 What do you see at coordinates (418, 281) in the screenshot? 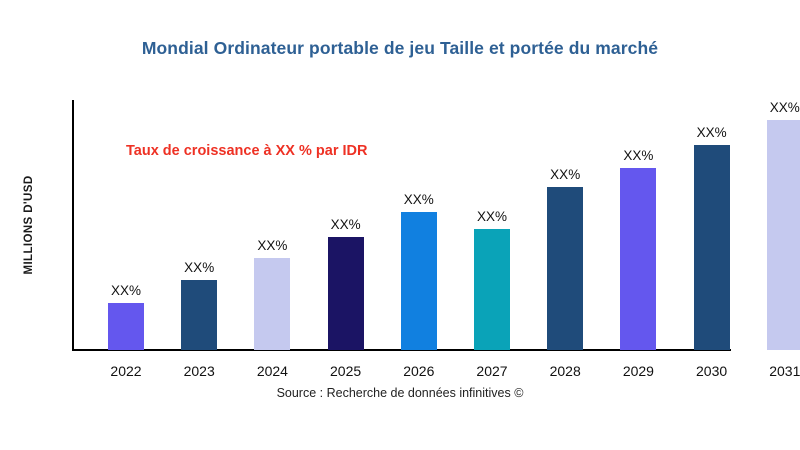
I see `bar-2026` at bounding box center [418, 281].